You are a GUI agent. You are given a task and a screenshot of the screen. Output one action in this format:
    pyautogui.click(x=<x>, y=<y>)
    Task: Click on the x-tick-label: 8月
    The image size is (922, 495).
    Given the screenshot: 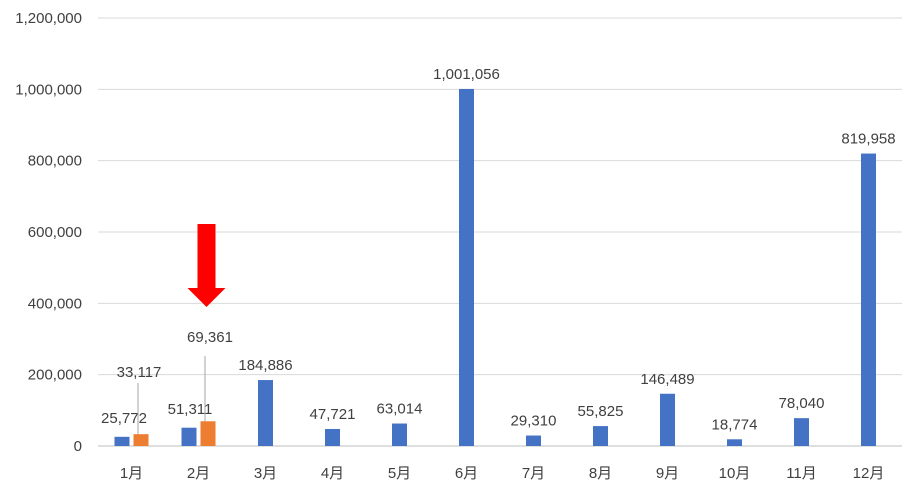 What is the action you would take?
    pyautogui.click(x=600, y=473)
    